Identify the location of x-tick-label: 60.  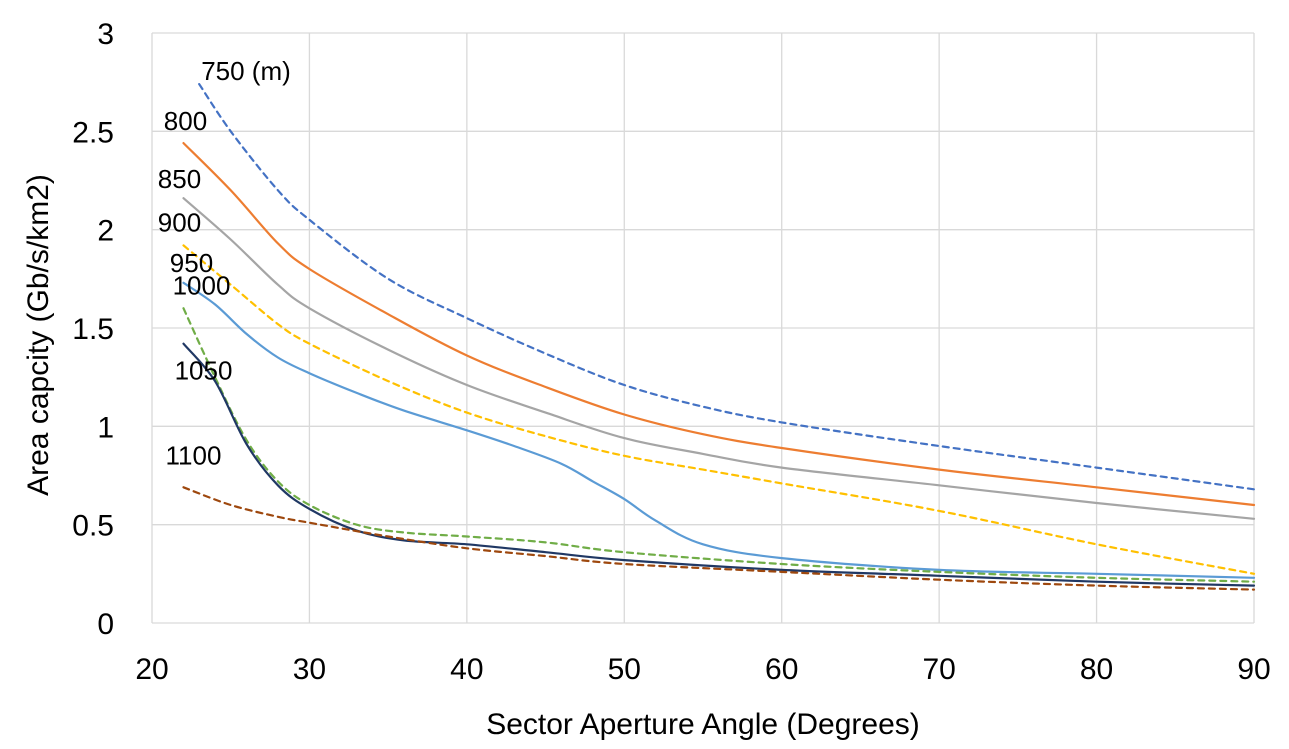
(781, 669).